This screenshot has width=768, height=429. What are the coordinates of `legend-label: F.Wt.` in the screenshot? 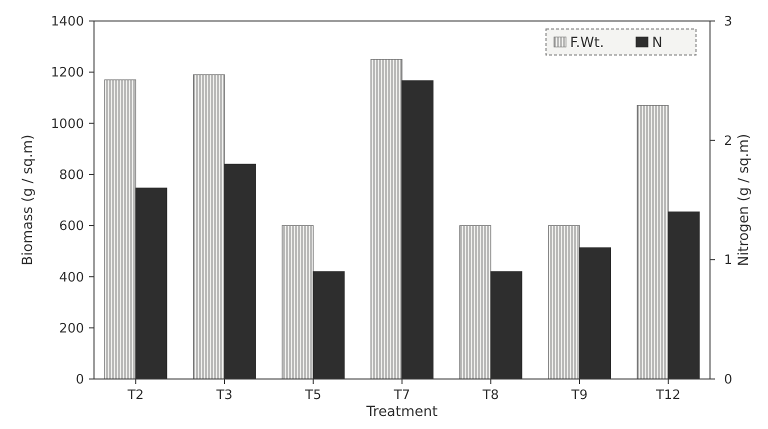 It's located at (587, 42).